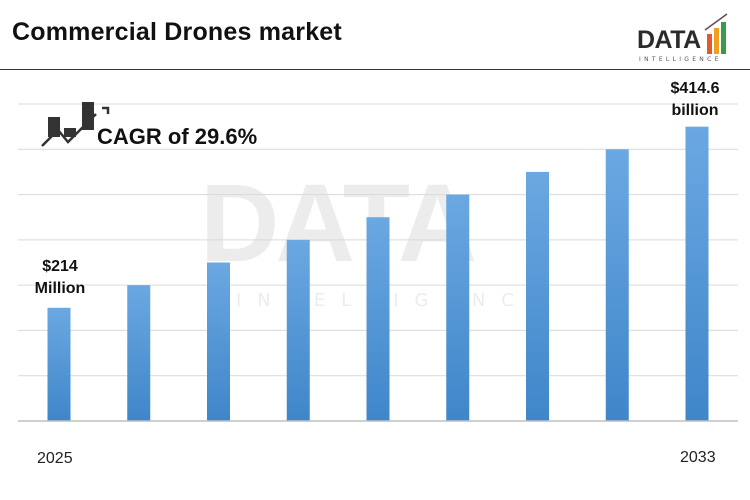 The image size is (750, 500). What do you see at coordinates (177, 32) in the screenshot?
I see `page-title: Commercial Drones market` at bounding box center [177, 32].